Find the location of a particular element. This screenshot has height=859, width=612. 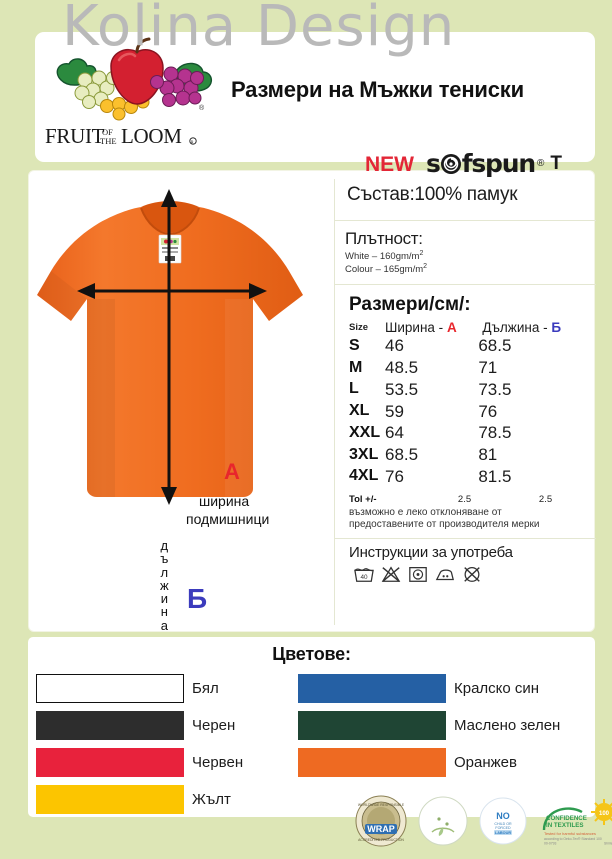

color-swatch-row: Жълт is located at coordinates (139, 799).